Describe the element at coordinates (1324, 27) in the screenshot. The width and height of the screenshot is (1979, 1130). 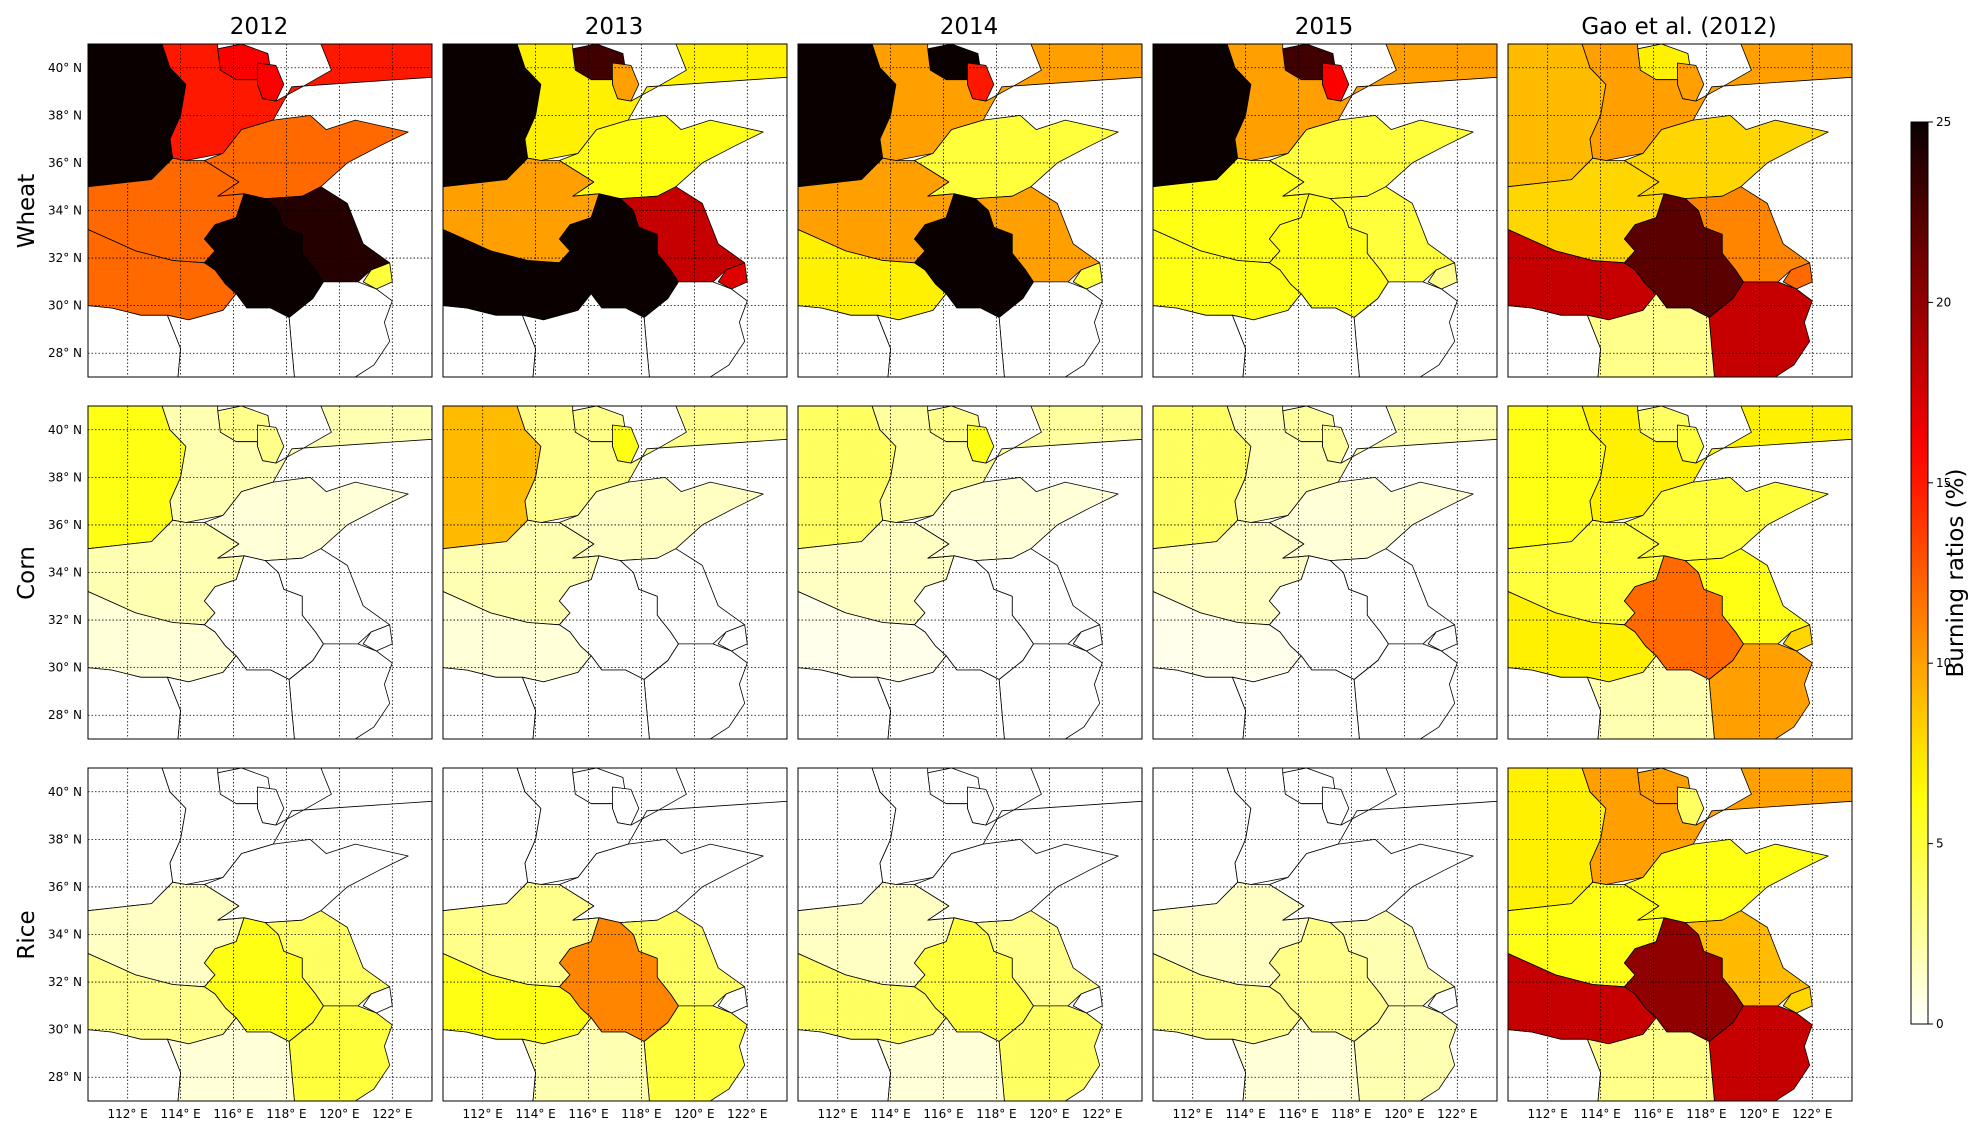
I see `column-title-2015: 2015` at that location.